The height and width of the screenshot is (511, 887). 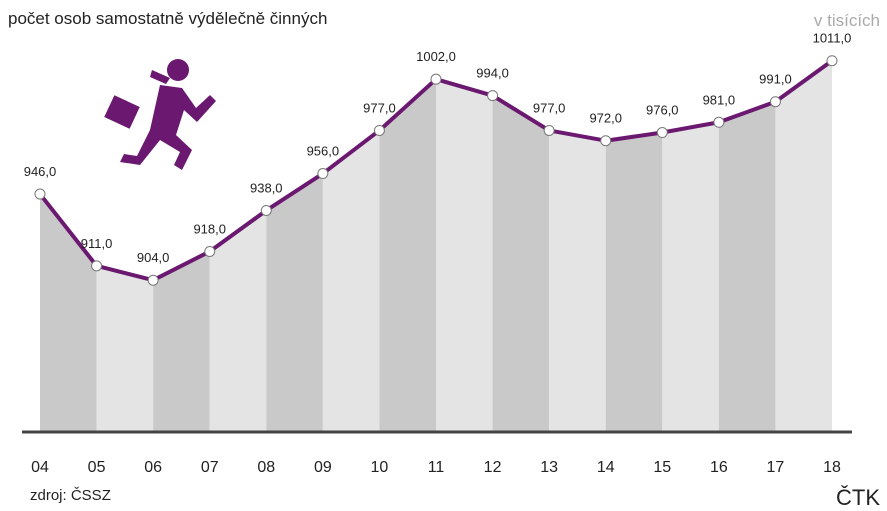 What do you see at coordinates (153, 257) in the screenshot?
I see `value-label: 904,0` at bounding box center [153, 257].